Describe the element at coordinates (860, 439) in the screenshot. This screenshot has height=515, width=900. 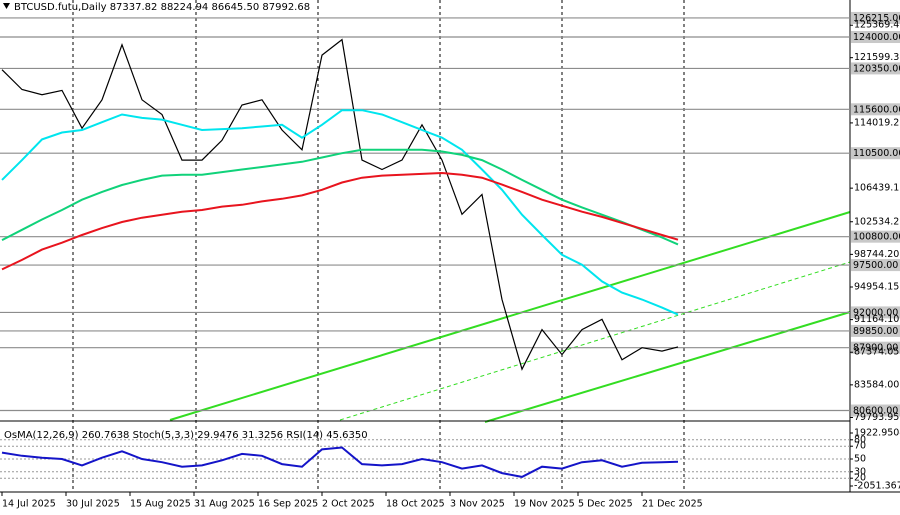
I see `y-tick-label: 80` at that location.